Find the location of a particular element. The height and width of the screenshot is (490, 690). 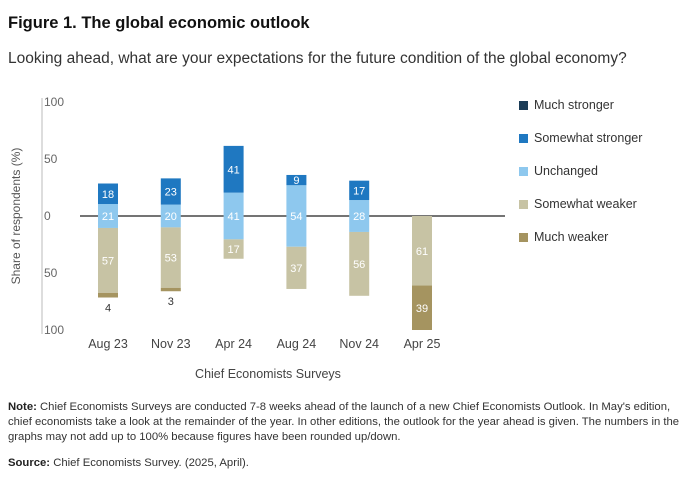

x-tick-label: Nov 24 is located at coordinates (359, 344).